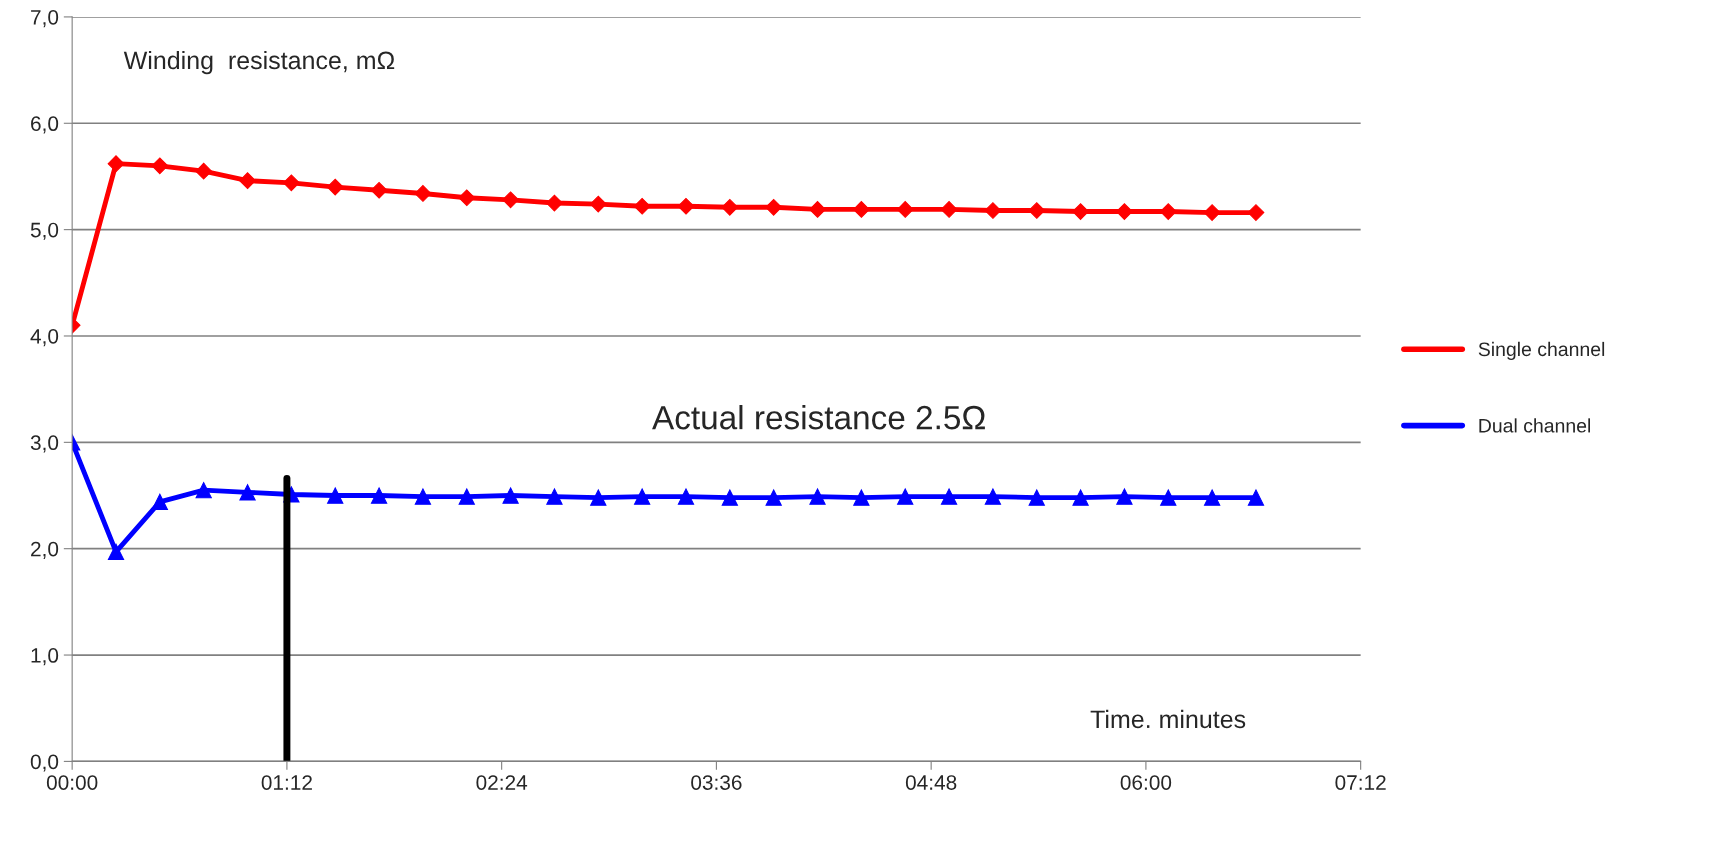  I want to click on x-tick-label: 06:00, so click(1146, 782).